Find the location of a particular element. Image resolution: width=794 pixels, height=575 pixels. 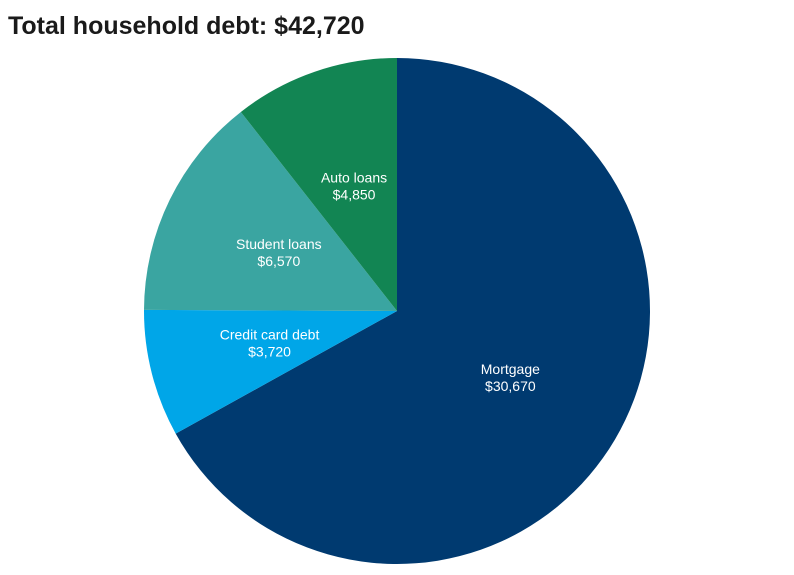

slice-label-student-loans: Student loans $6,570 is located at coordinates (279, 252).